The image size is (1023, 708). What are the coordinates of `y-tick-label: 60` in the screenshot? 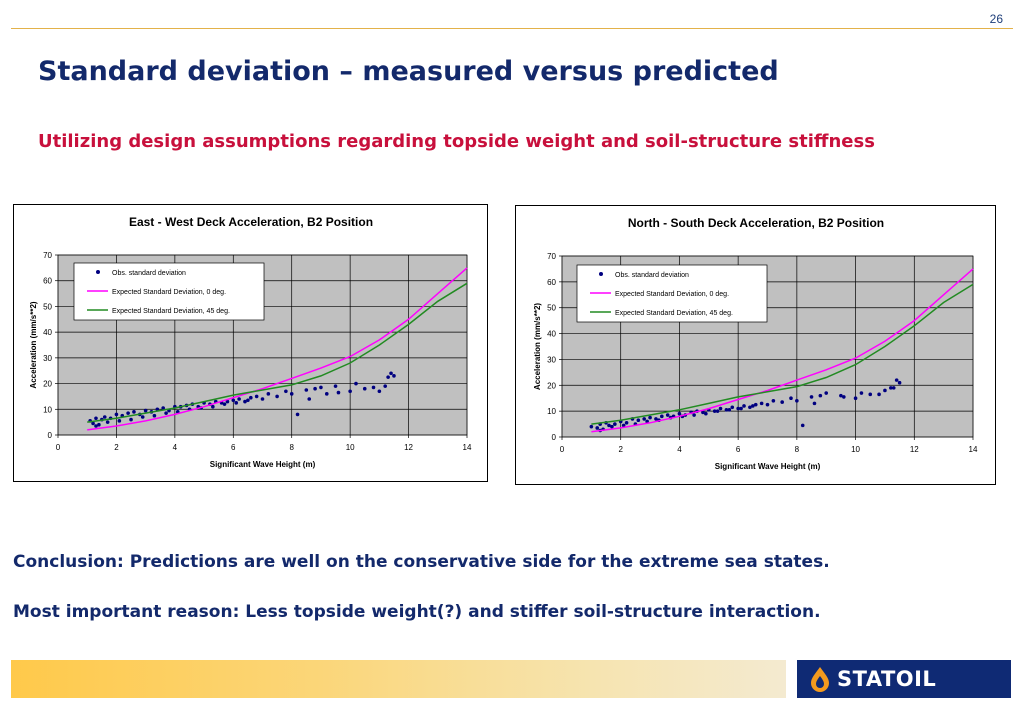 It's located at (551, 282).